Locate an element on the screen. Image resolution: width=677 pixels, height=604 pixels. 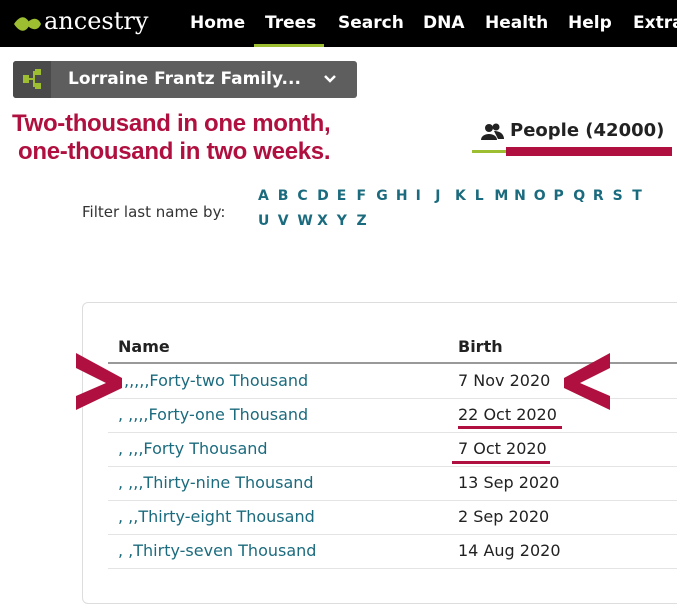
cell-name: , ,,Thirty-eight Thousand is located at coordinates (216, 516).